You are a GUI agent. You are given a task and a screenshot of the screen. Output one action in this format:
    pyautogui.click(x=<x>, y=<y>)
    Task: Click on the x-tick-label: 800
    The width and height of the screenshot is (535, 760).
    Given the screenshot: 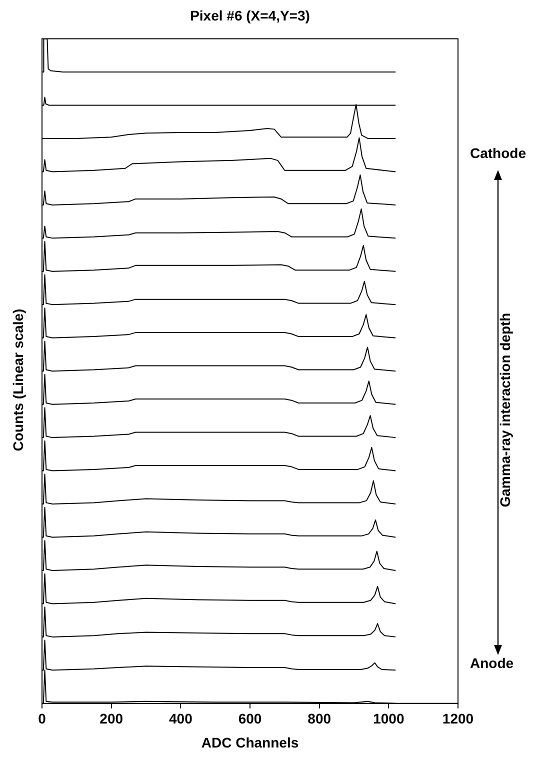 What is the action you would take?
    pyautogui.click(x=320, y=718)
    